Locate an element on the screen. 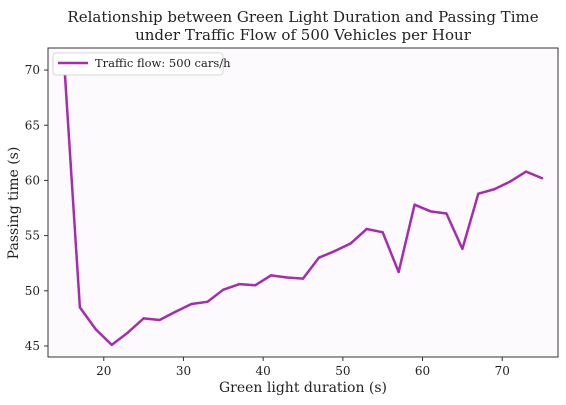 This screenshot has width=566, height=405. x-axis: 20 30 40 50 60 70 is located at coordinates (303, 367).